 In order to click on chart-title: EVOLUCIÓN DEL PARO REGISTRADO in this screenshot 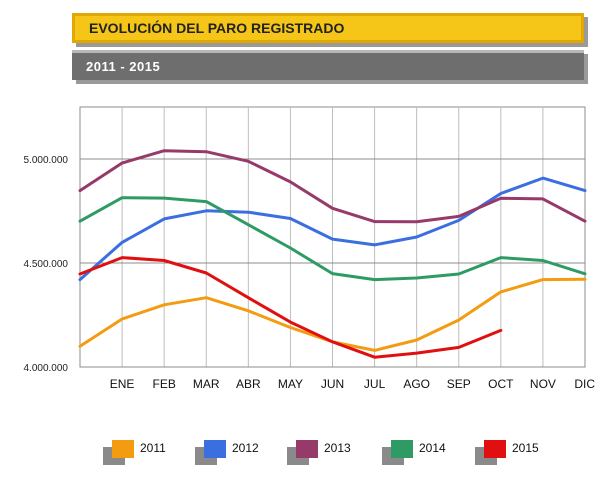, I will do `click(328, 28)`.